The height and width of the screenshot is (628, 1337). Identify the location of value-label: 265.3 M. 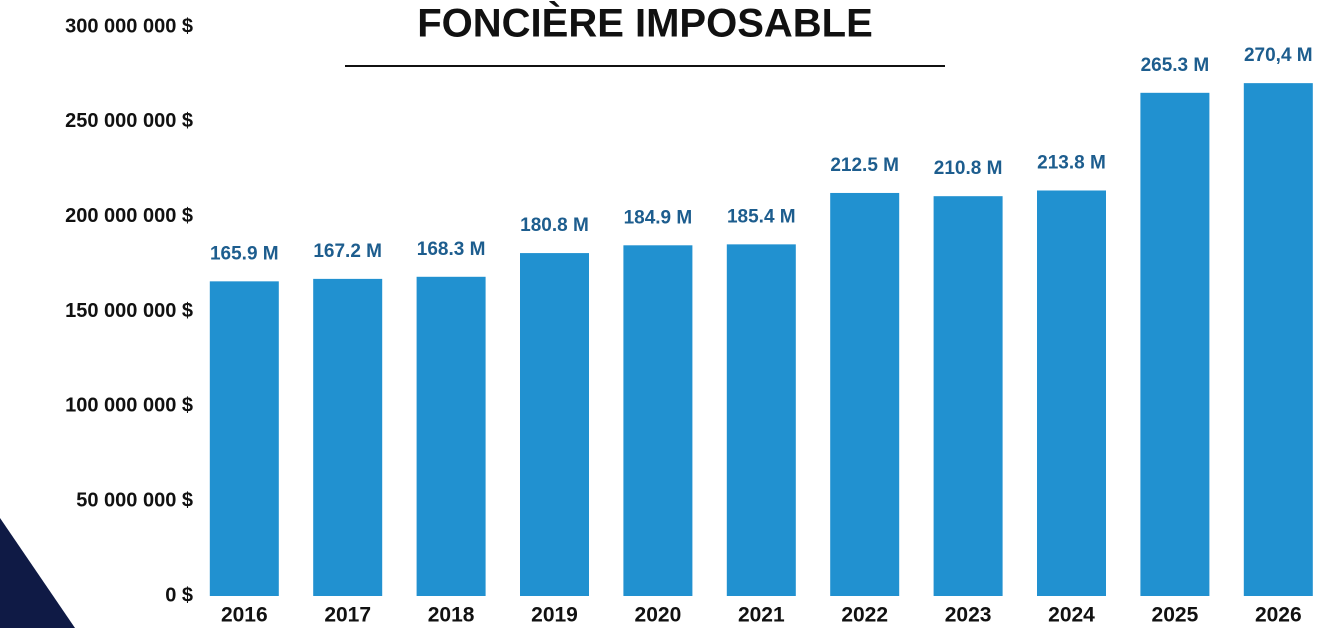
(1175, 65).